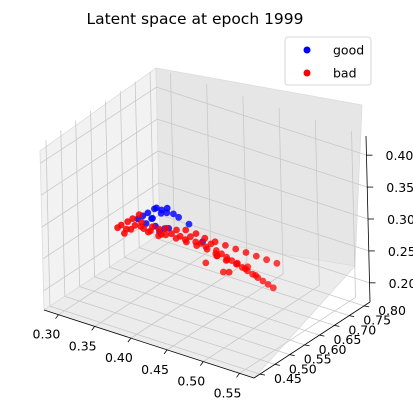  I want to click on x-tick-label: 0.35, so click(83, 345).